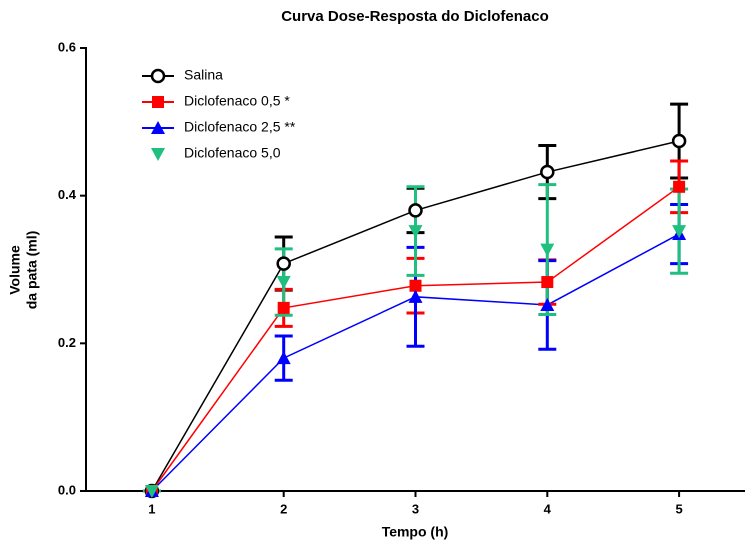 Image resolution: width=751 pixels, height=547 pixels. I want to click on legend-label: Salina, so click(203, 75).